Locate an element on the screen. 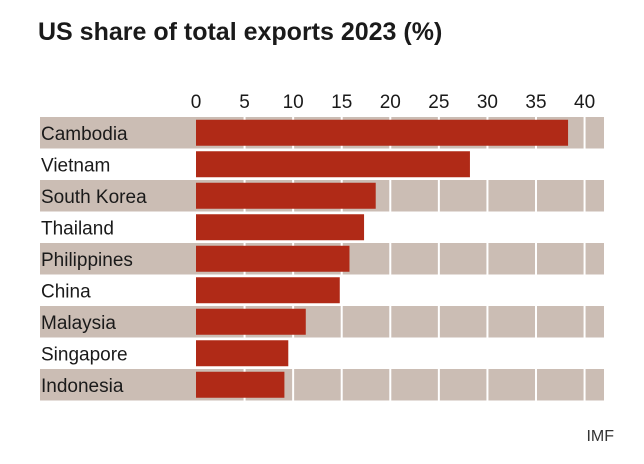 This screenshot has width=644, height=464. tick-header is located at coordinates (322, 98).